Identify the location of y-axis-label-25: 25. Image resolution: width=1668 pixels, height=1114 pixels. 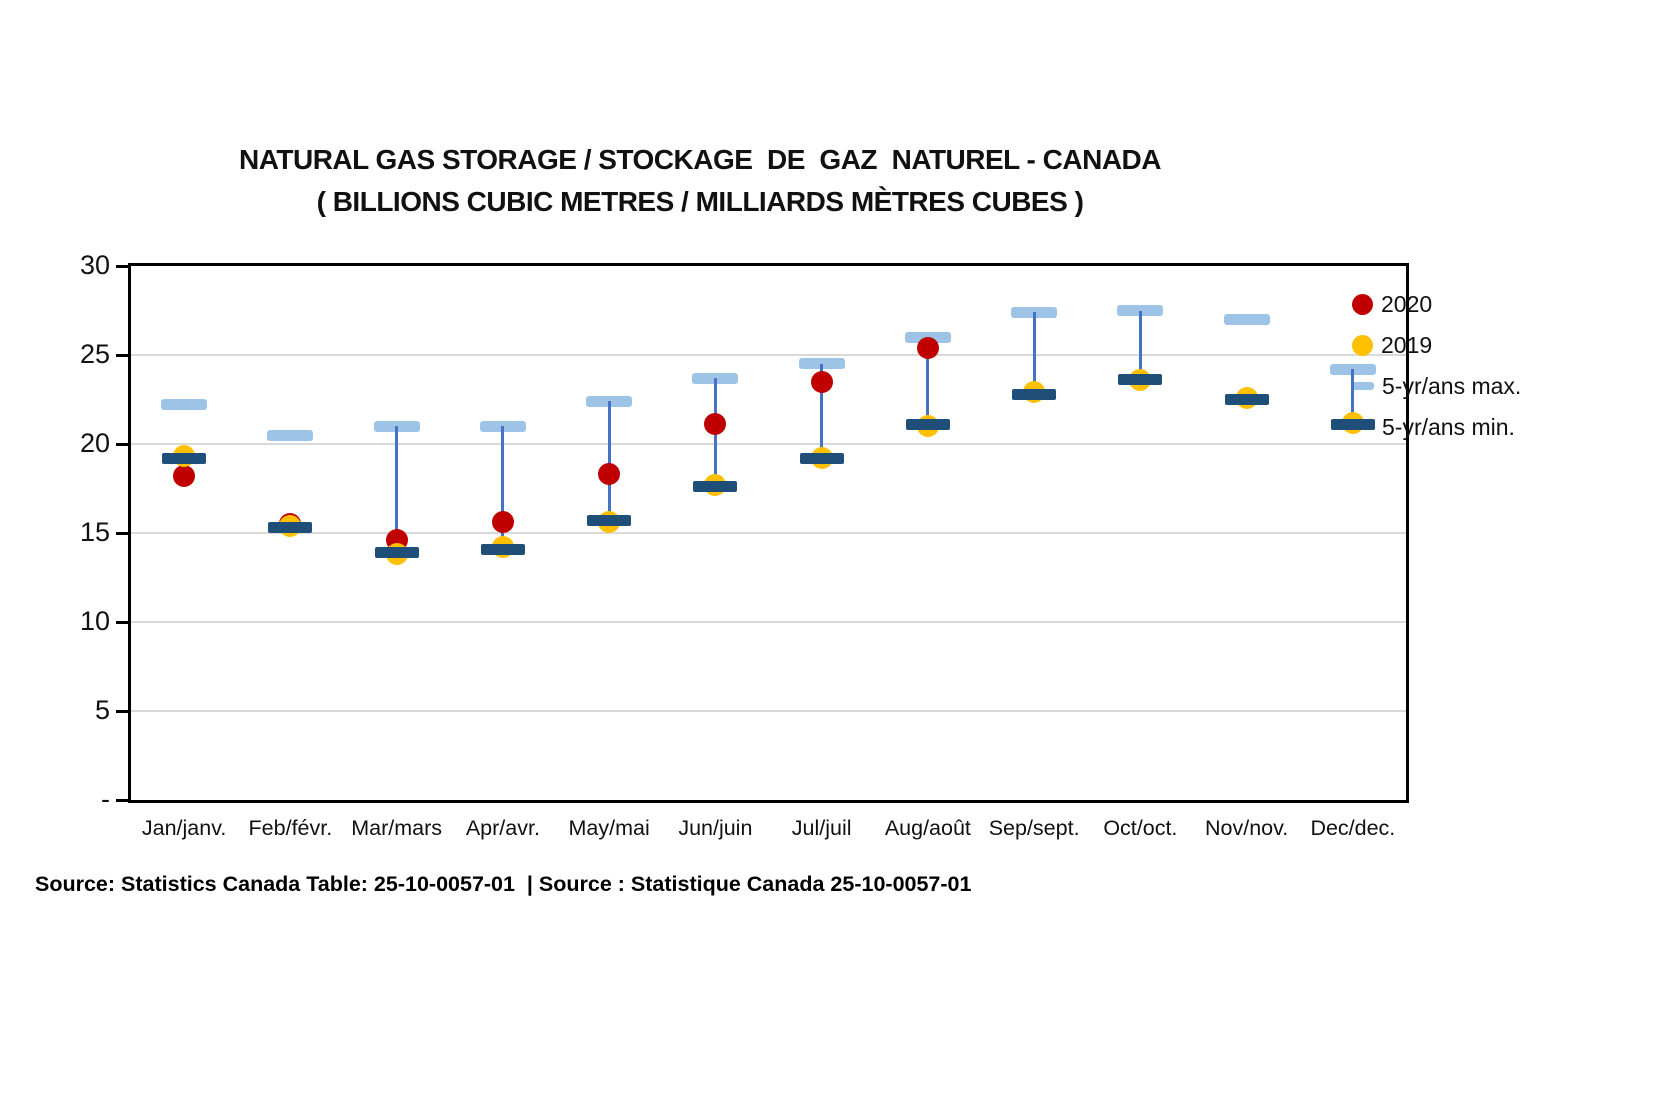
(94, 354).